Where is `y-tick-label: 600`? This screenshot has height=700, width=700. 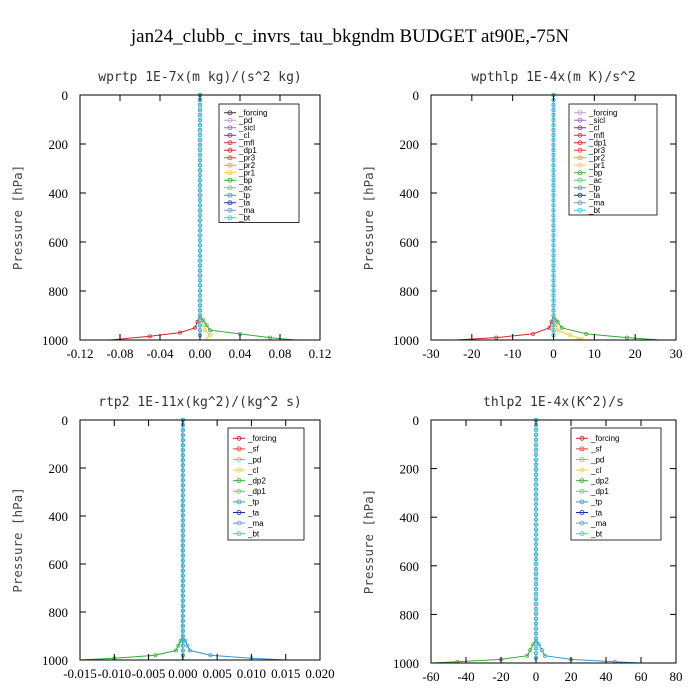
y-tick-label: 600 is located at coordinates (59, 564).